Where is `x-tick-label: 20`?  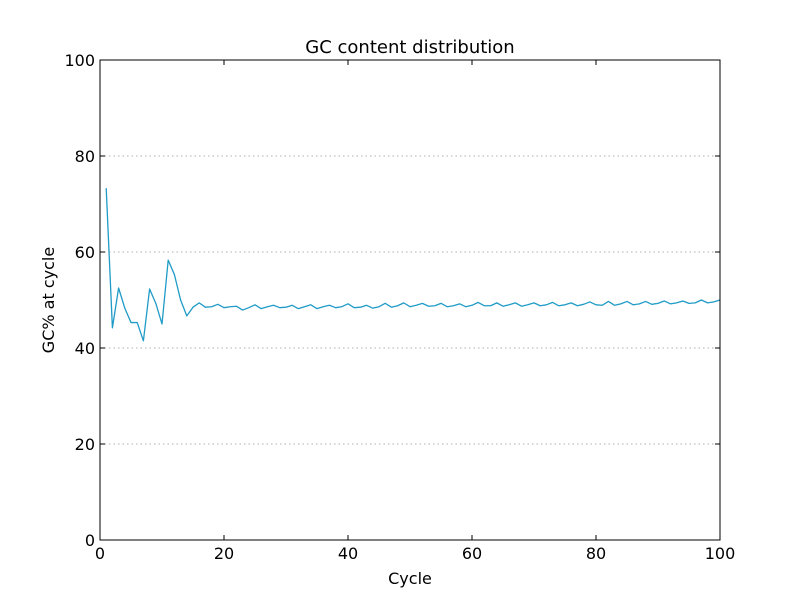 x-tick-label: 20 is located at coordinates (224, 553).